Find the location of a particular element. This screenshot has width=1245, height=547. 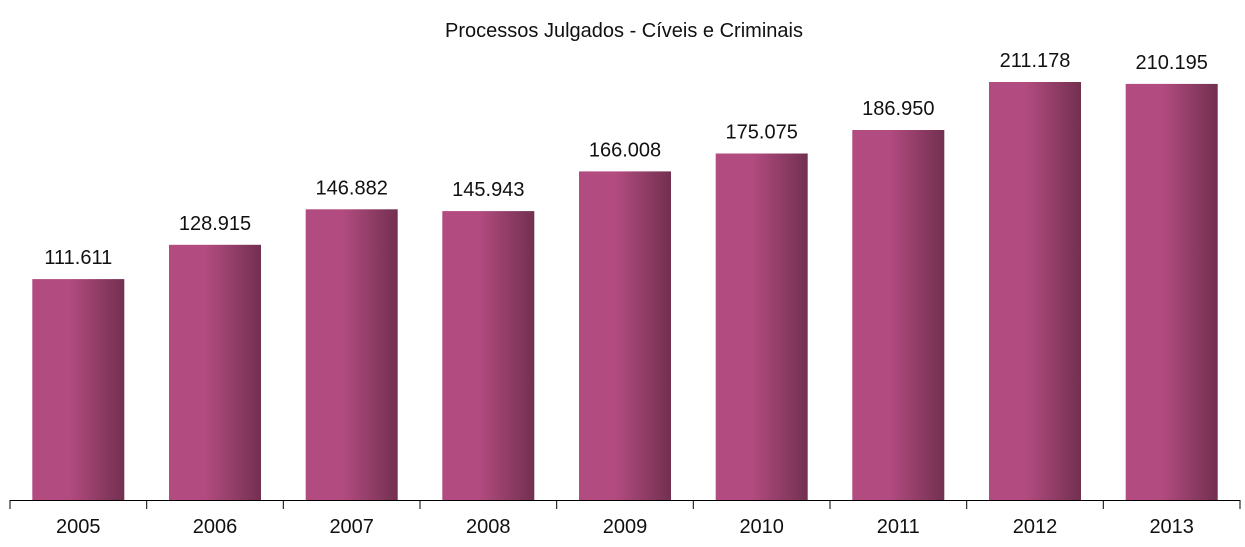

bar-2006 is located at coordinates (215, 372).